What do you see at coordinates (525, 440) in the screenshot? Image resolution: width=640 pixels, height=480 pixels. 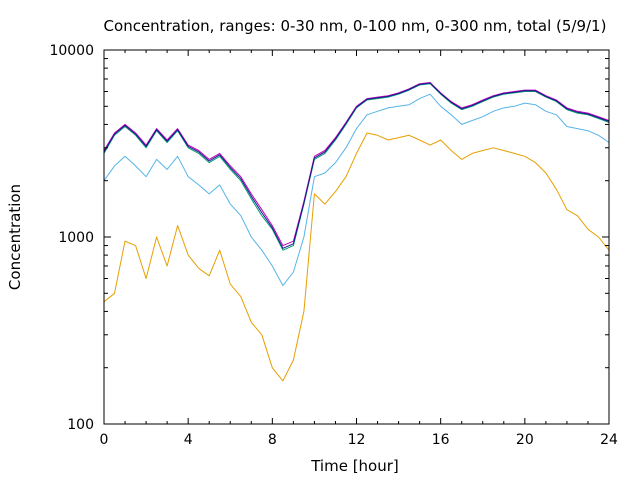 I see `x-tick-label: 20` at bounding box center [525, 440].